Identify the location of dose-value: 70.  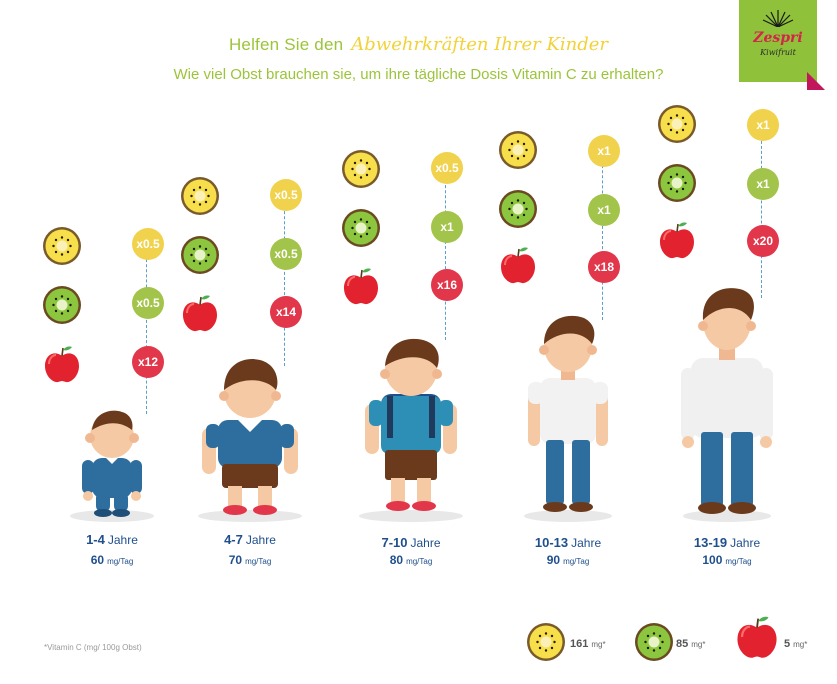
(235, 560).